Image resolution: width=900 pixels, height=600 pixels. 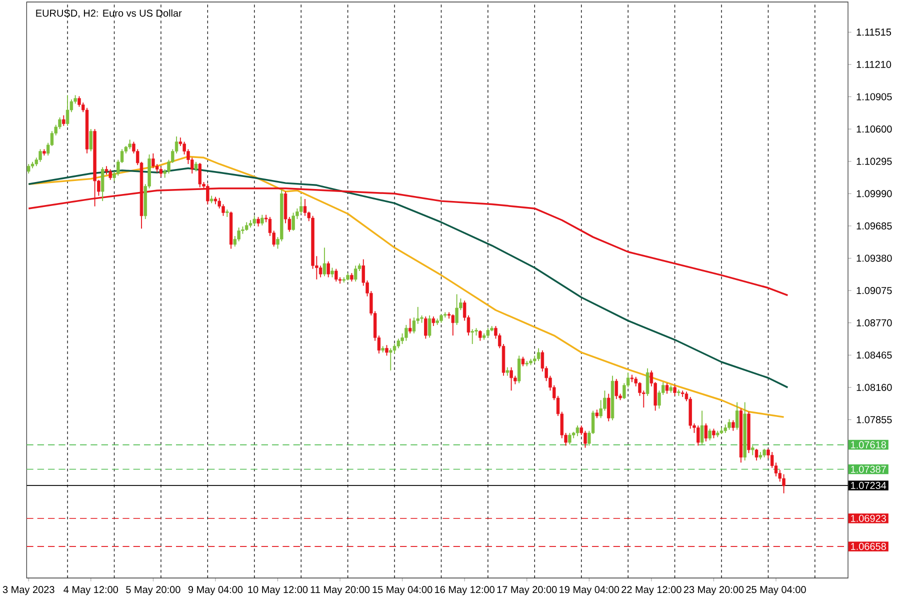 I want to click on y-tick-label: 1.11210, so click(x=874, y=64).